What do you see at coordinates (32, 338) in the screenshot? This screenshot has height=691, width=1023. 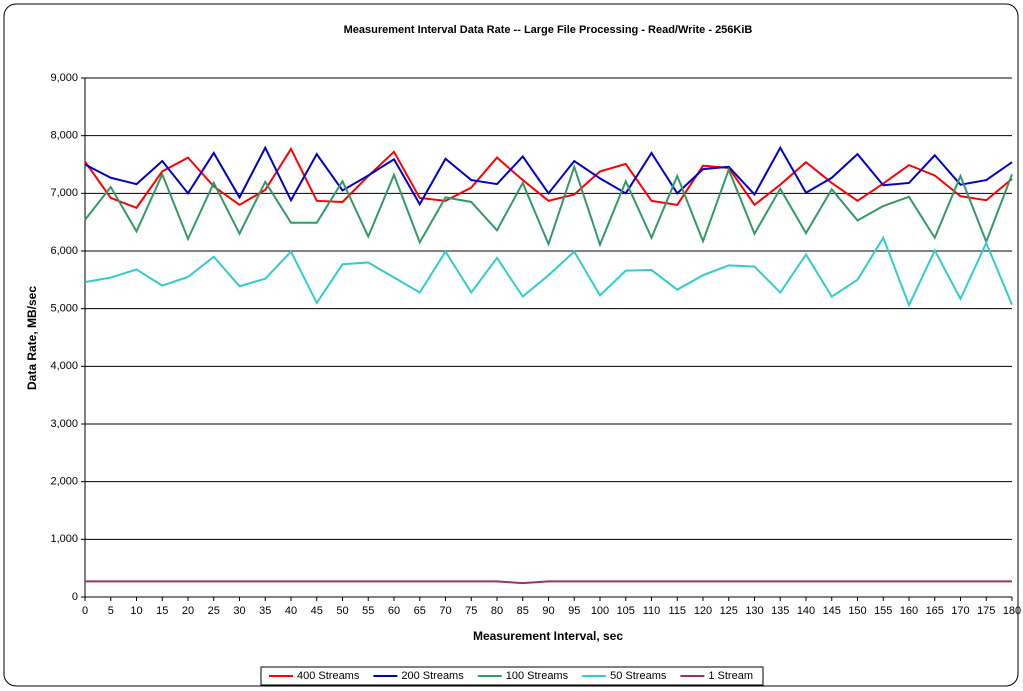 I see `y-axis-title: Data Rate, MB/sec` at bounding box center [32, 338].